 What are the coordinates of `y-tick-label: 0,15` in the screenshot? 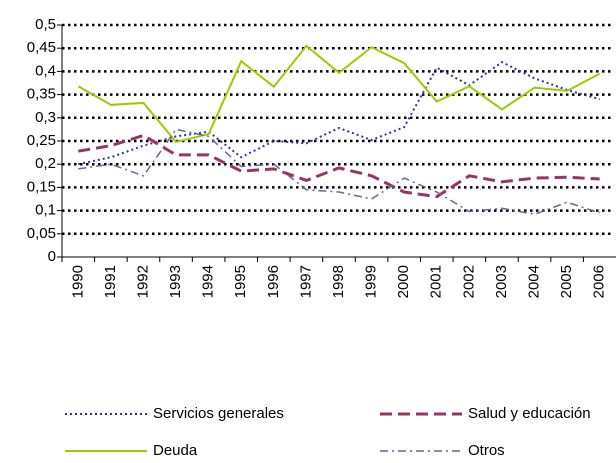 It's located at (41, 186).